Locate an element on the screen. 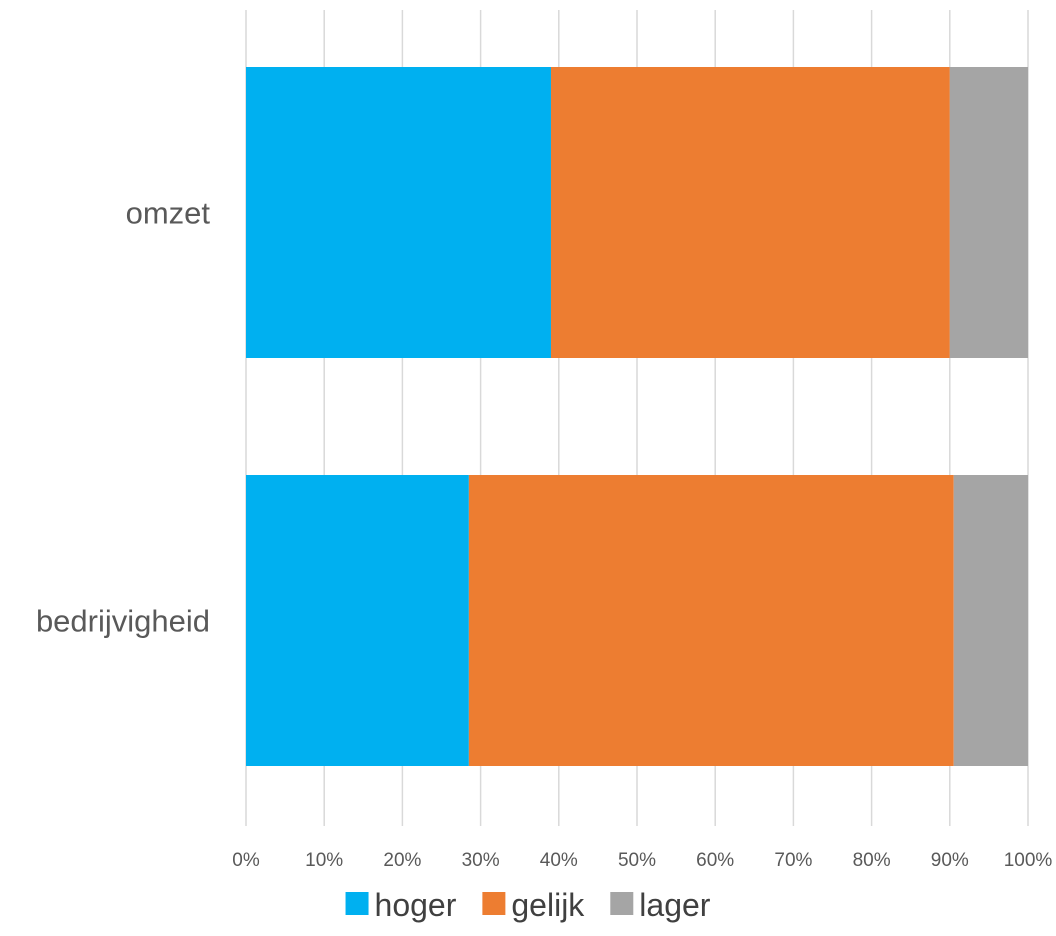  x-tick-label: 30% is located at coordinates (481, 860).